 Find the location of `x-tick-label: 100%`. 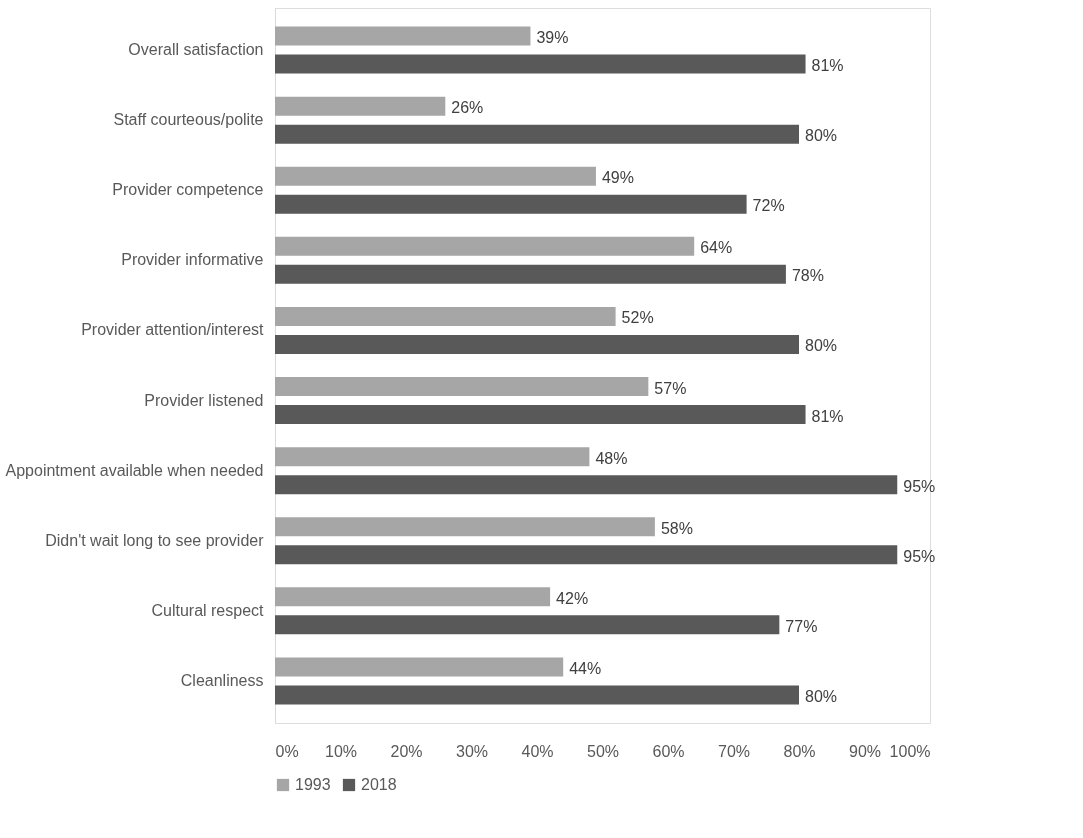

x-tick-label: 100% is located at coordinates (910, 751).